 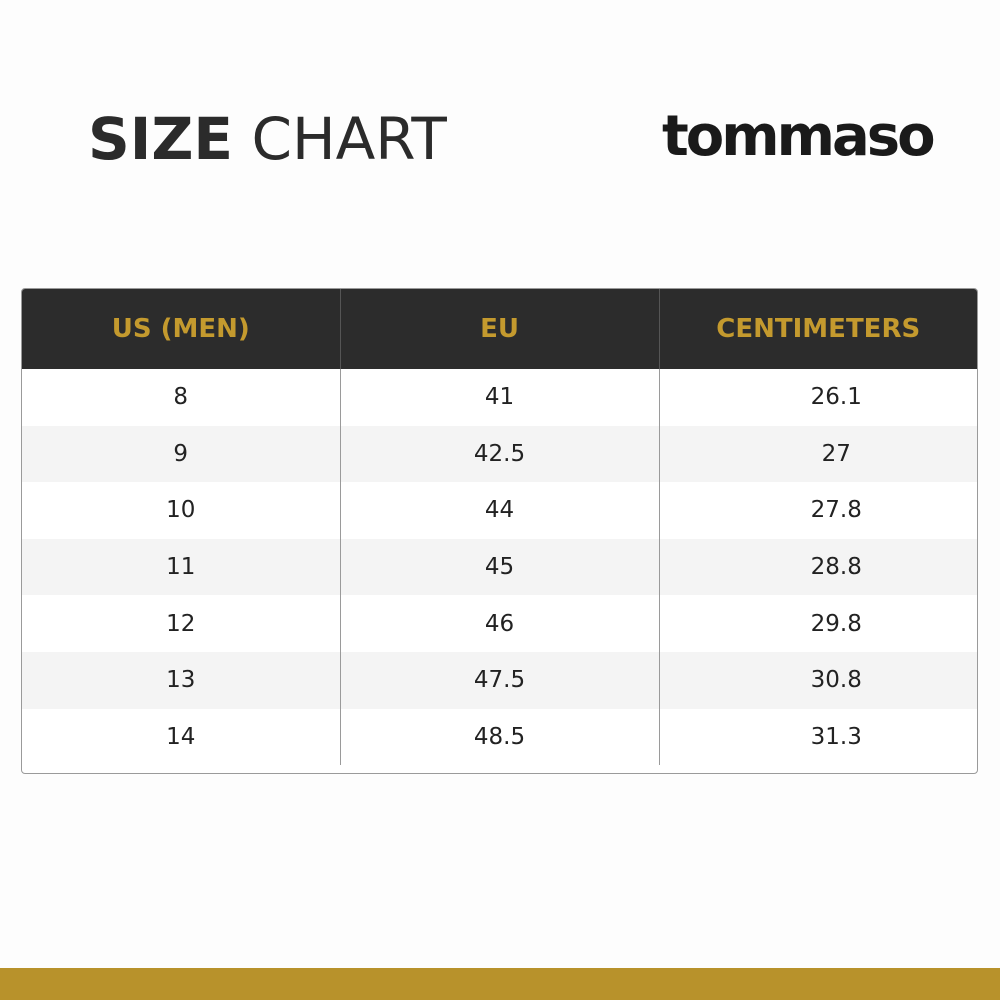 I want to click on table-row: 11 45 28.8, so click(x=499, y=567).